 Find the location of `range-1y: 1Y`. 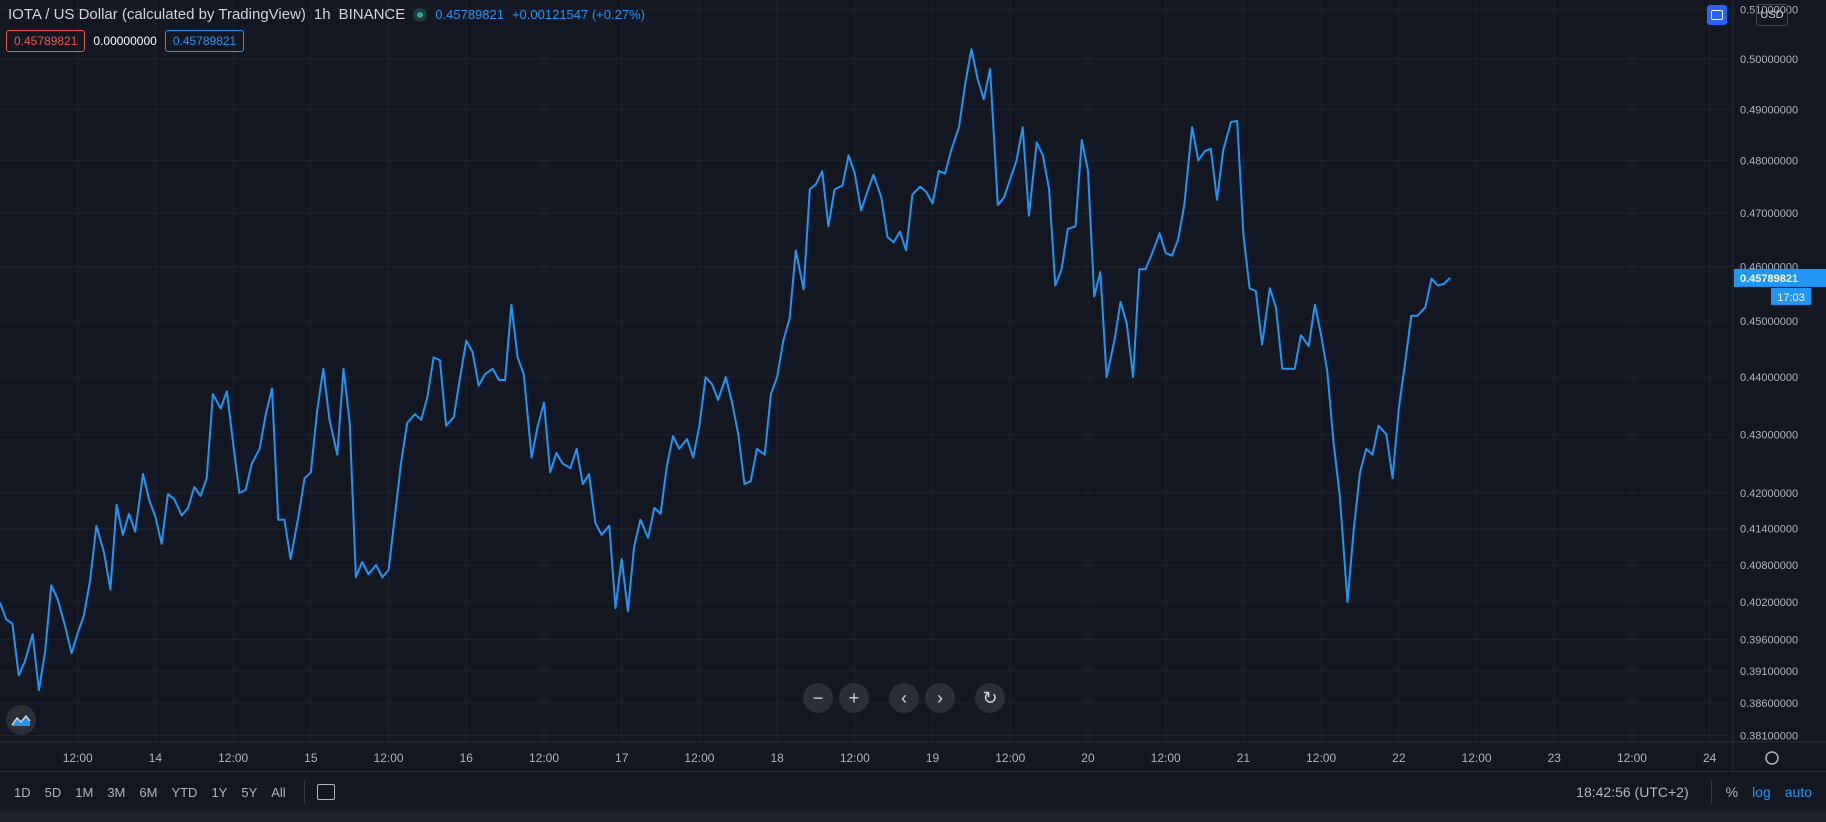

range-1y: 1Y is located at coordinates (219, 792).